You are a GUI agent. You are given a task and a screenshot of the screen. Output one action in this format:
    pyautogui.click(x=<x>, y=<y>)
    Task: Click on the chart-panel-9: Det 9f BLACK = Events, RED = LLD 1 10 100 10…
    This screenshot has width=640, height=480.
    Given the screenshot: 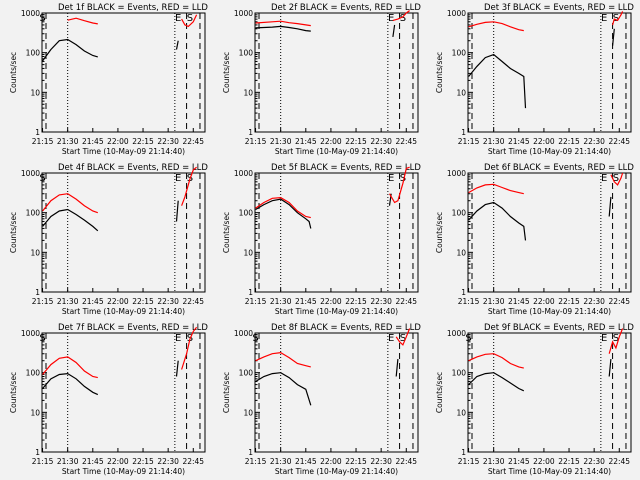 What is the action you would take?
    pyautogui.click(x=534, y=399)
    